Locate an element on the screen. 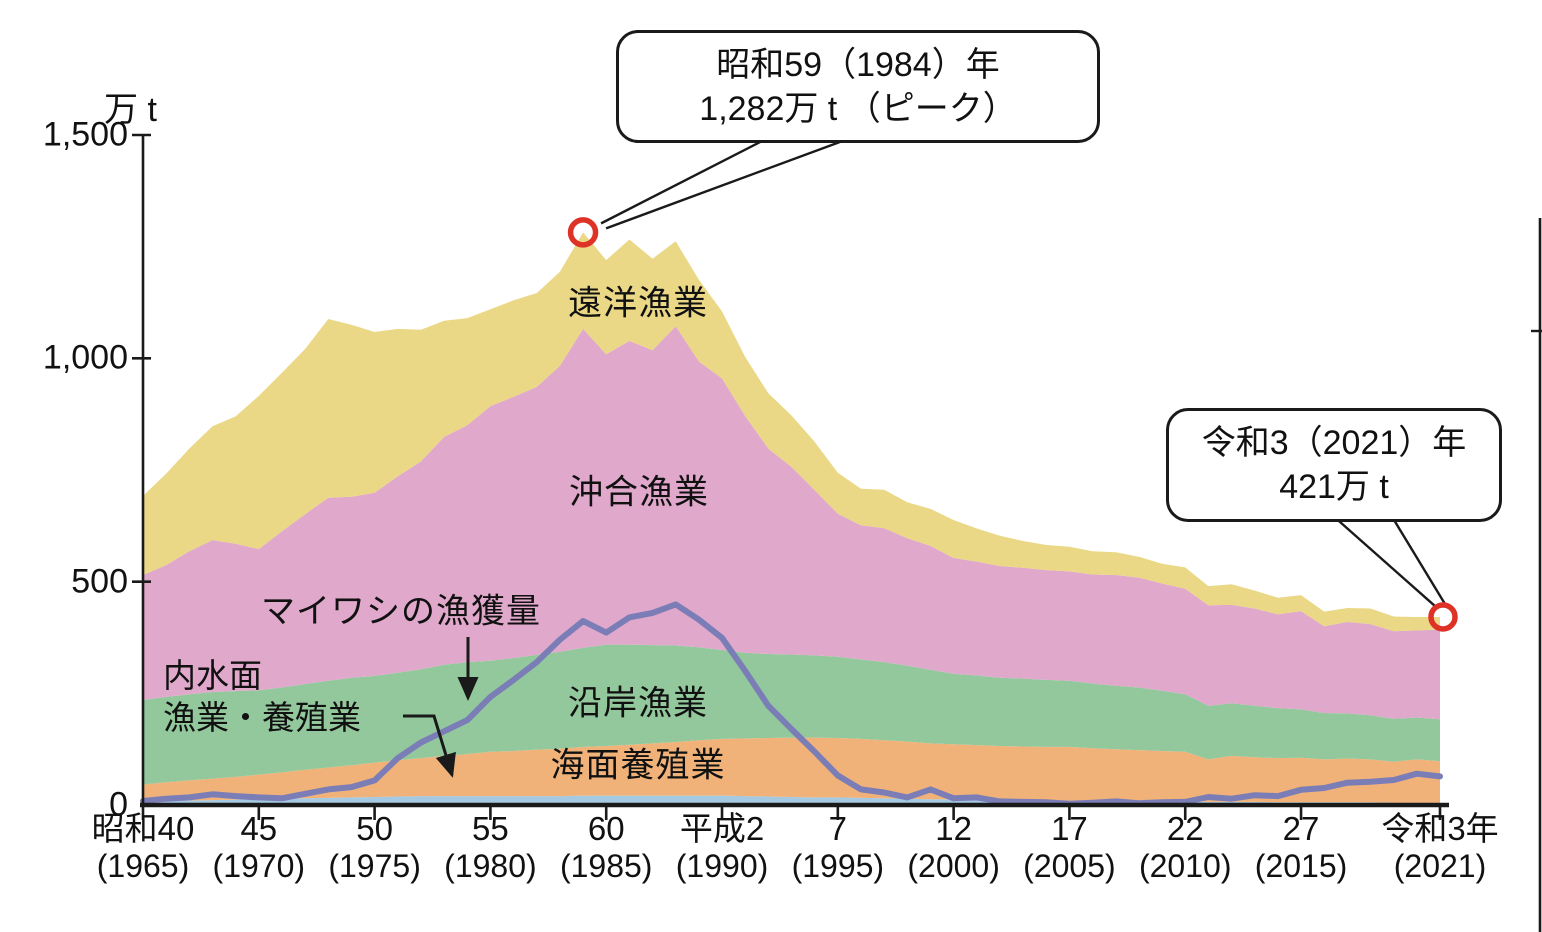 The width and height of the screenshot is (1542, 932). latest-callout-tail-left is located at coordinates (1383, 560).